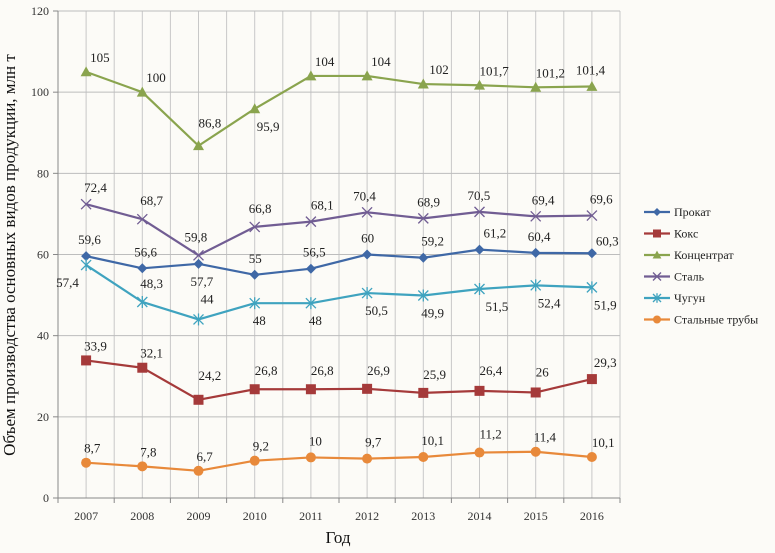 The height and width of the screenshot is (553, 775). I want to click on legend-label: Чугун, so click(690, 298).